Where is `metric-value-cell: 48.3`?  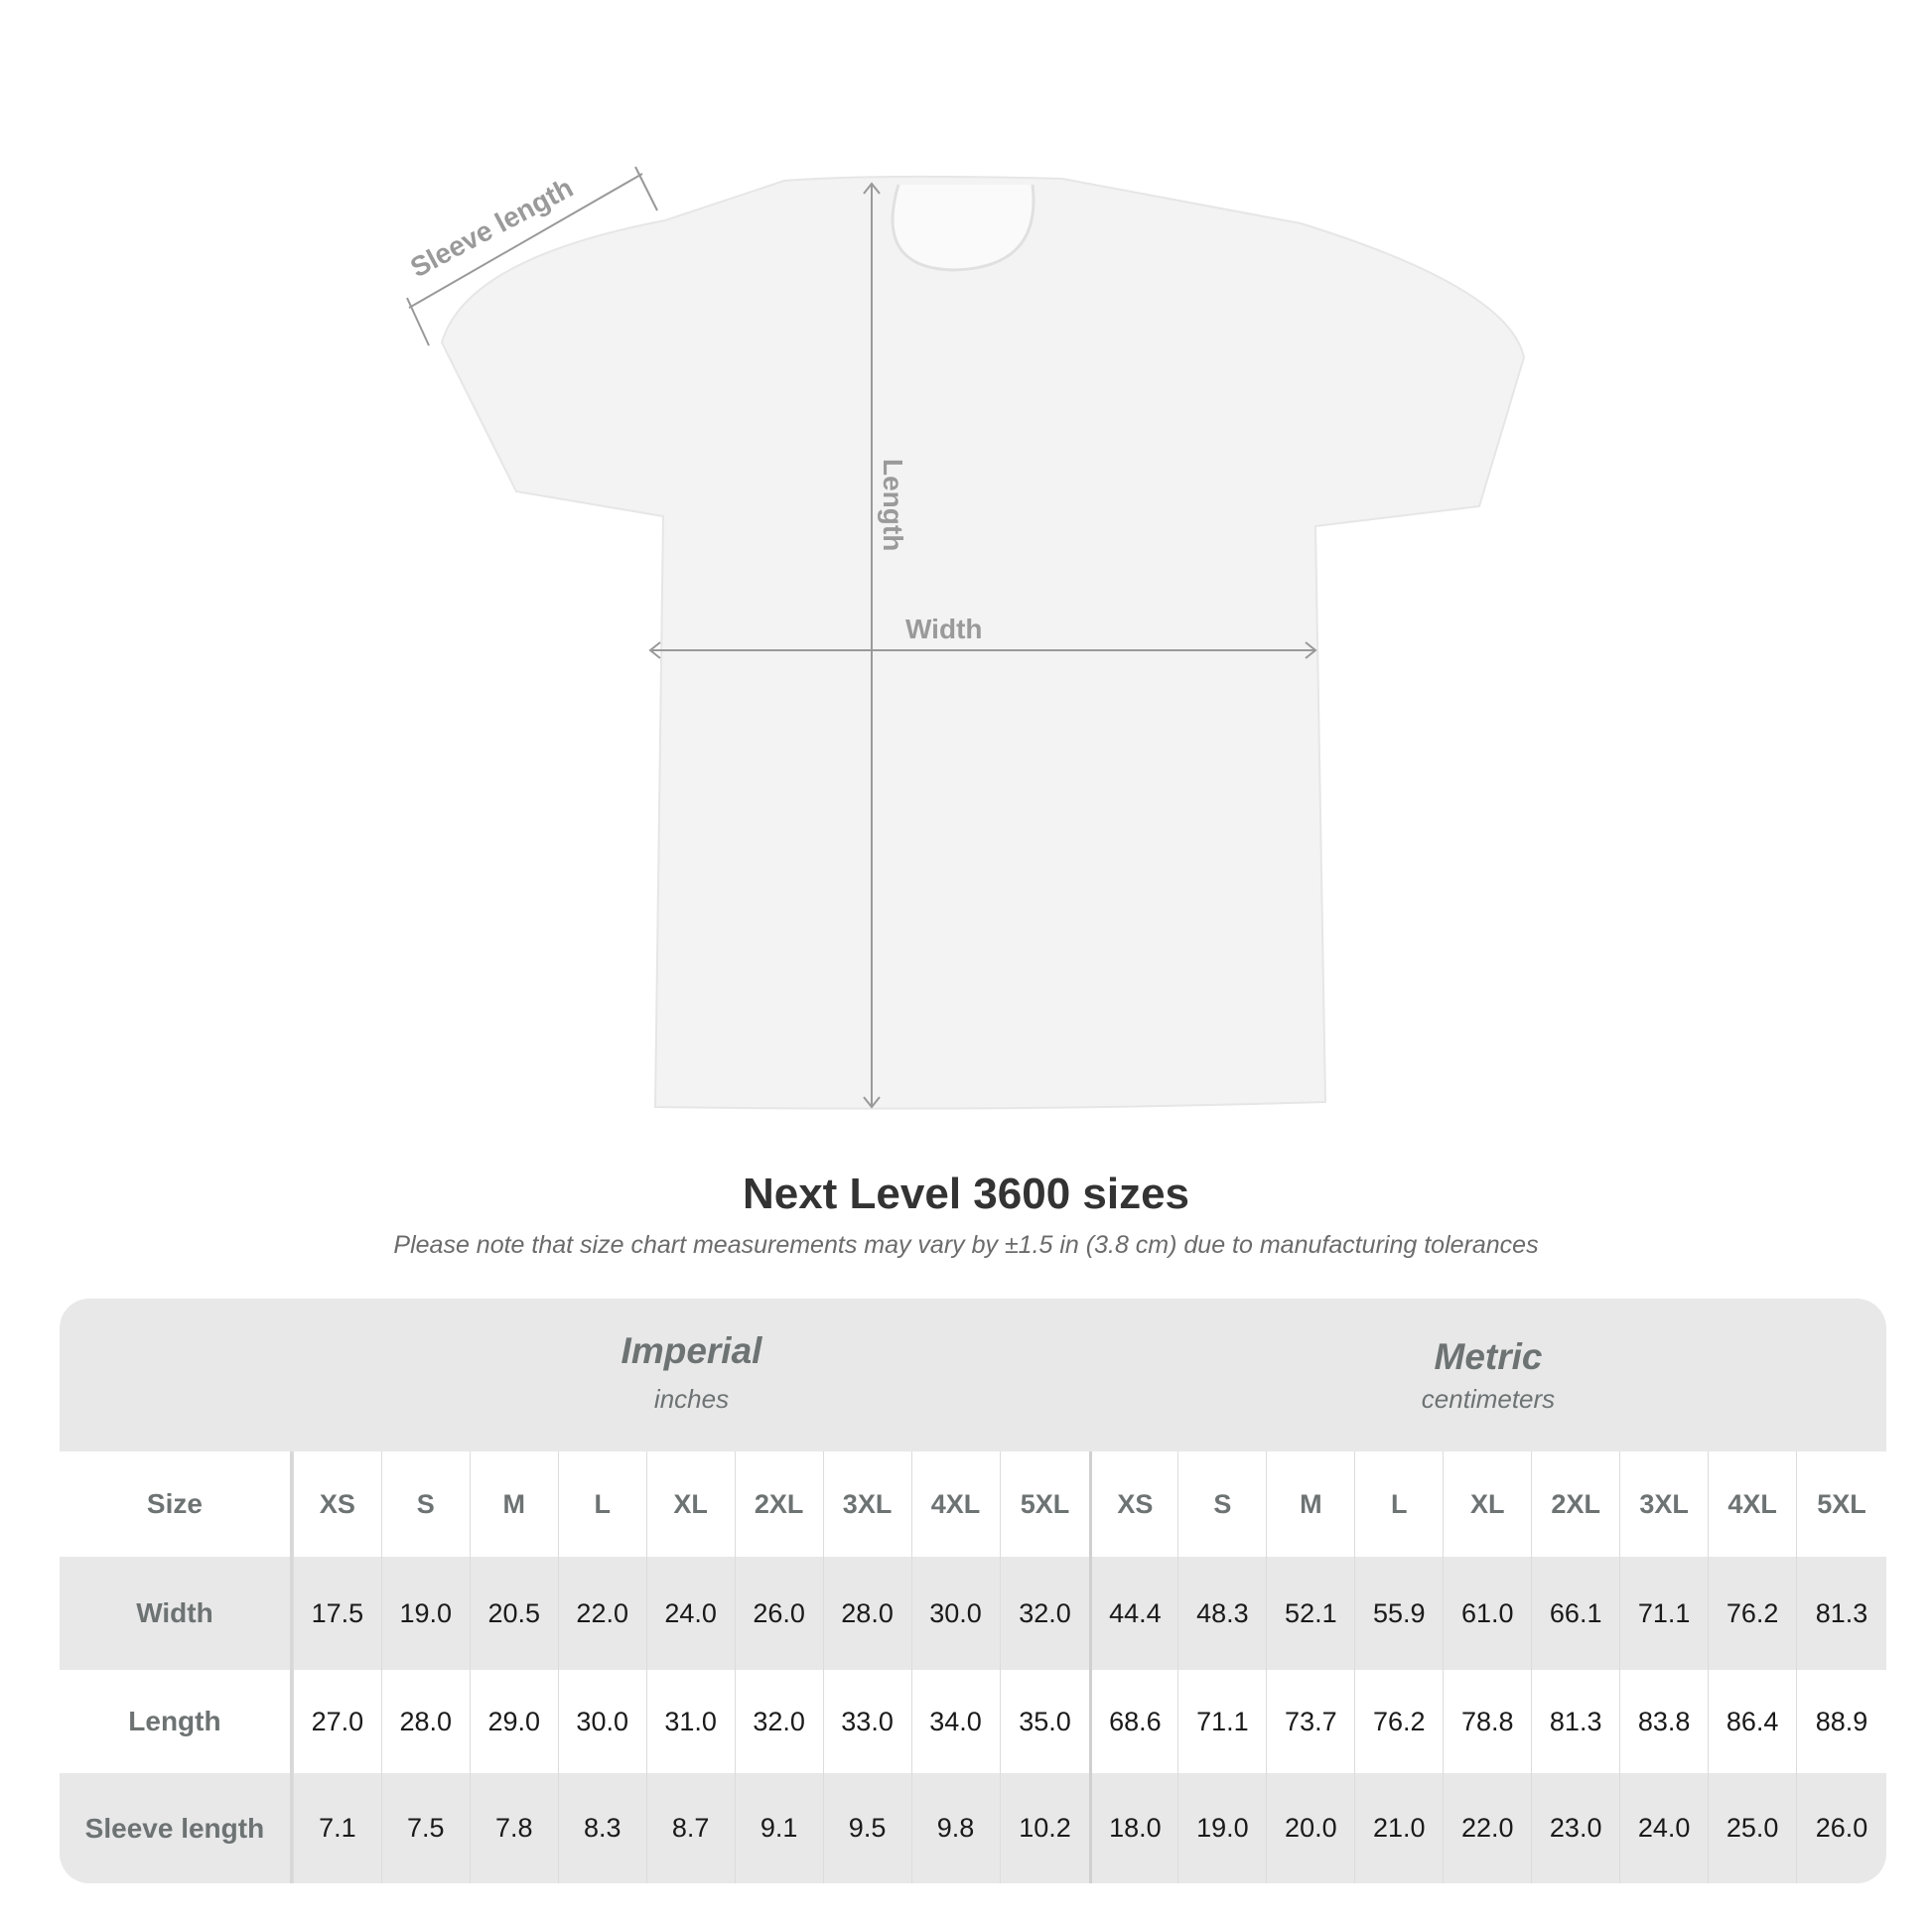 metric-value-cell: 48.3 is located at coordinates (1221, 1613).